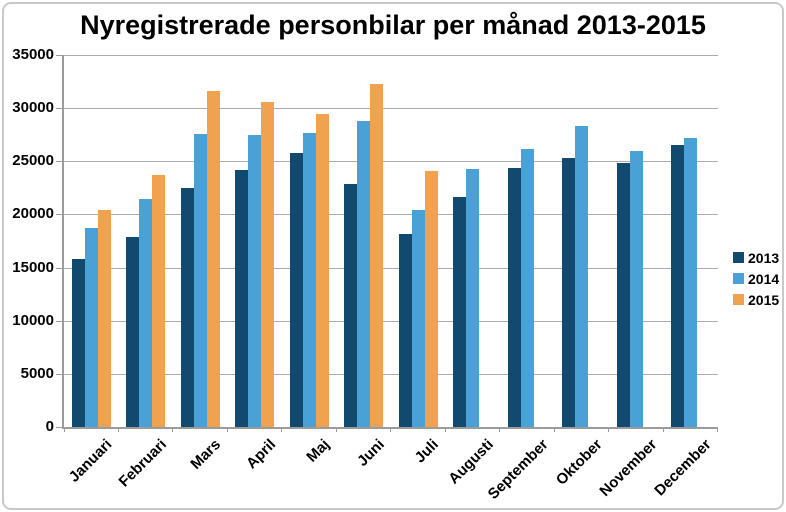 The width and height of the screenshot is (786, 512). Describe the element at coordinates (738, 299) in the screenshot. I see `legend-swatch-2015` at that location.